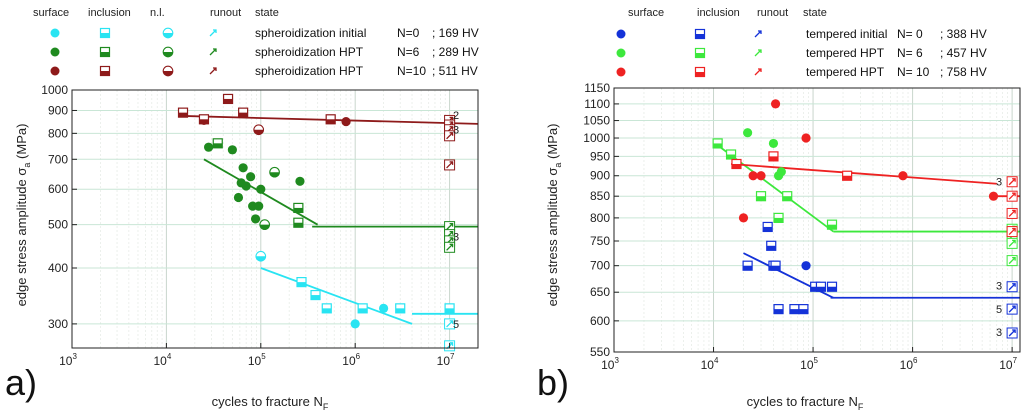  I want to click on y-tick-label-b: 600, so click(600, 321).